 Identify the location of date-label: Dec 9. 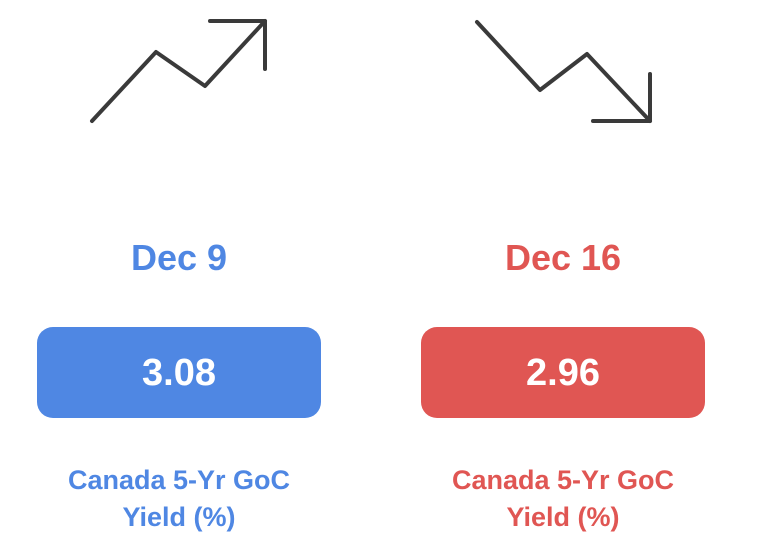
(179, 257).